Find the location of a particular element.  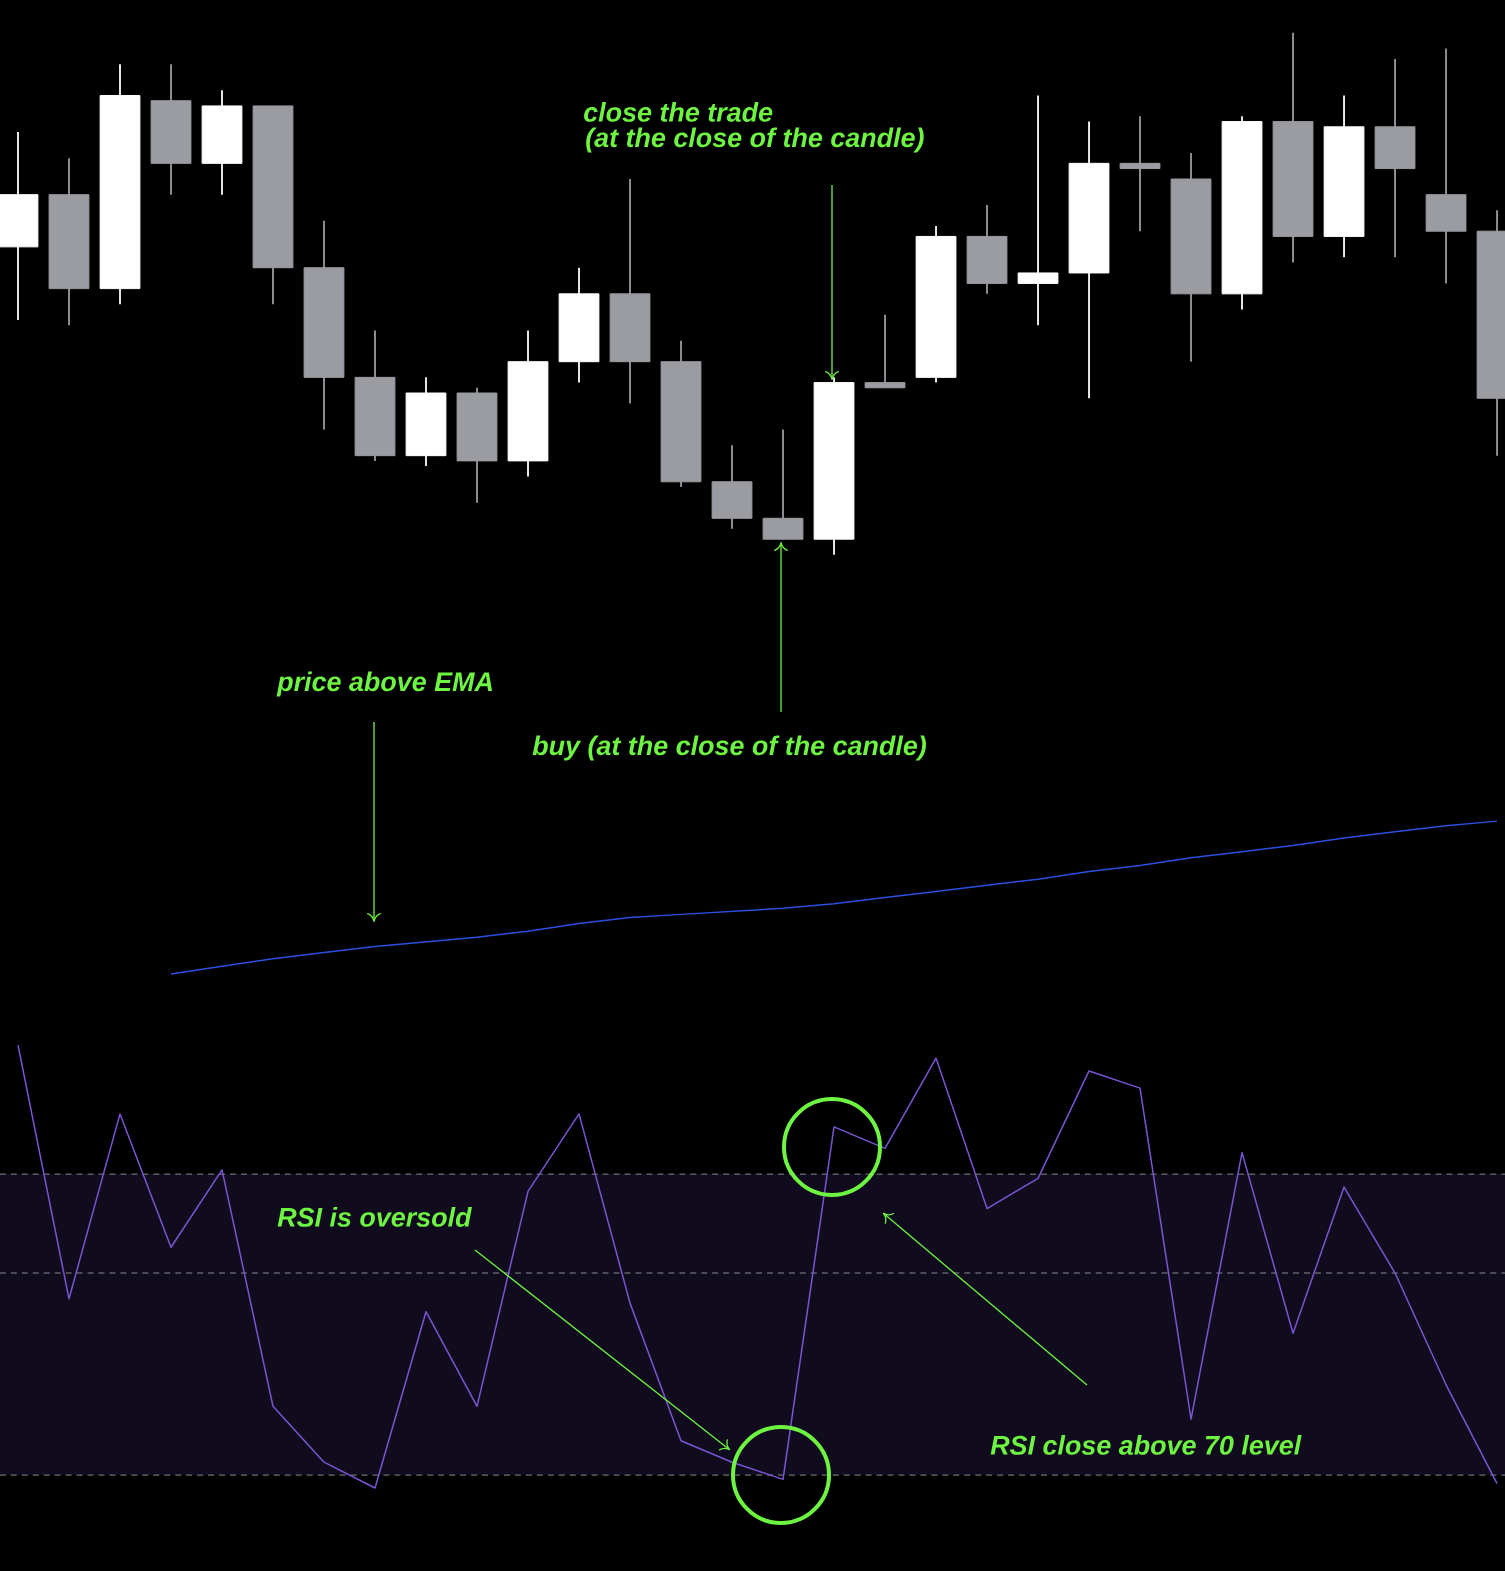

annotation: close the trade is located at coordinates (678, 112).